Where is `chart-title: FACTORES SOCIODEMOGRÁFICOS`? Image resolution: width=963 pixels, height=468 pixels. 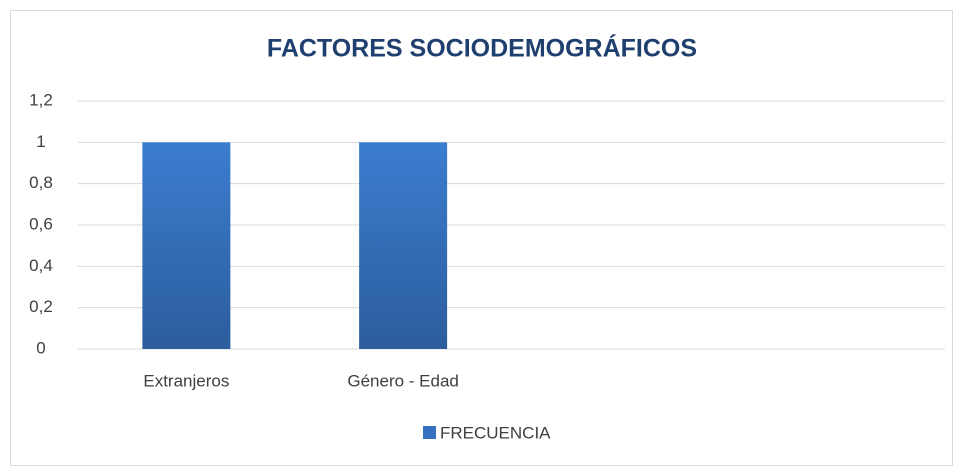 chart-title: FACTORES SOCIODEMOGRÁFICOS is located at coordinates (482, 48).